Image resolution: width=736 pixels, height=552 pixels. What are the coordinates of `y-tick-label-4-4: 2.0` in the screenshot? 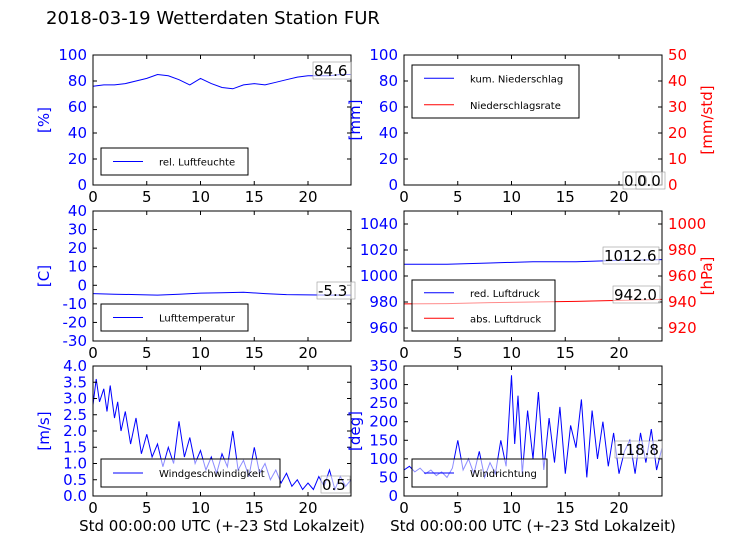 It's located at (75, 431).